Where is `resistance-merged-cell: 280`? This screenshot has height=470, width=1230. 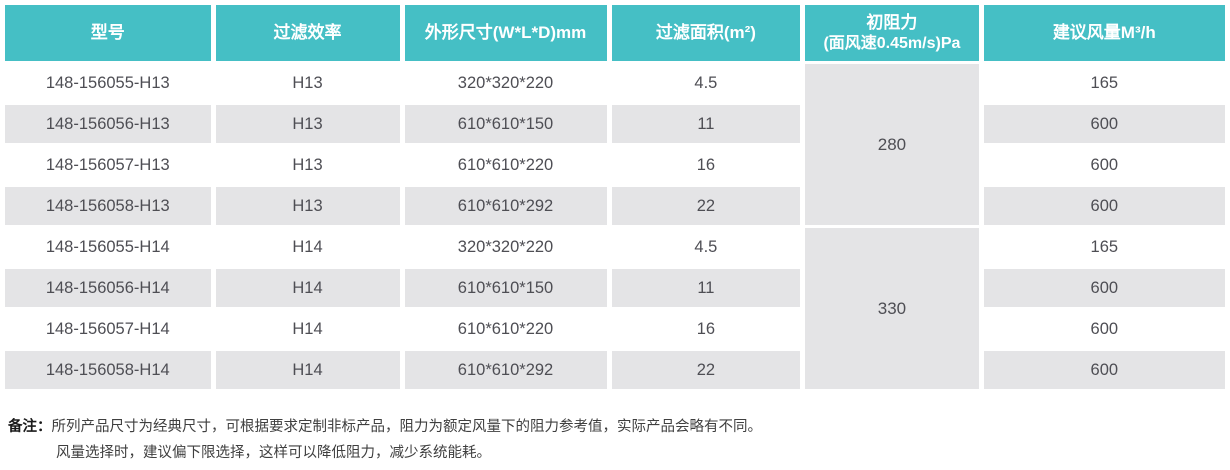 resistance-merged-cell: 280 is located at coordinates (892, 144).